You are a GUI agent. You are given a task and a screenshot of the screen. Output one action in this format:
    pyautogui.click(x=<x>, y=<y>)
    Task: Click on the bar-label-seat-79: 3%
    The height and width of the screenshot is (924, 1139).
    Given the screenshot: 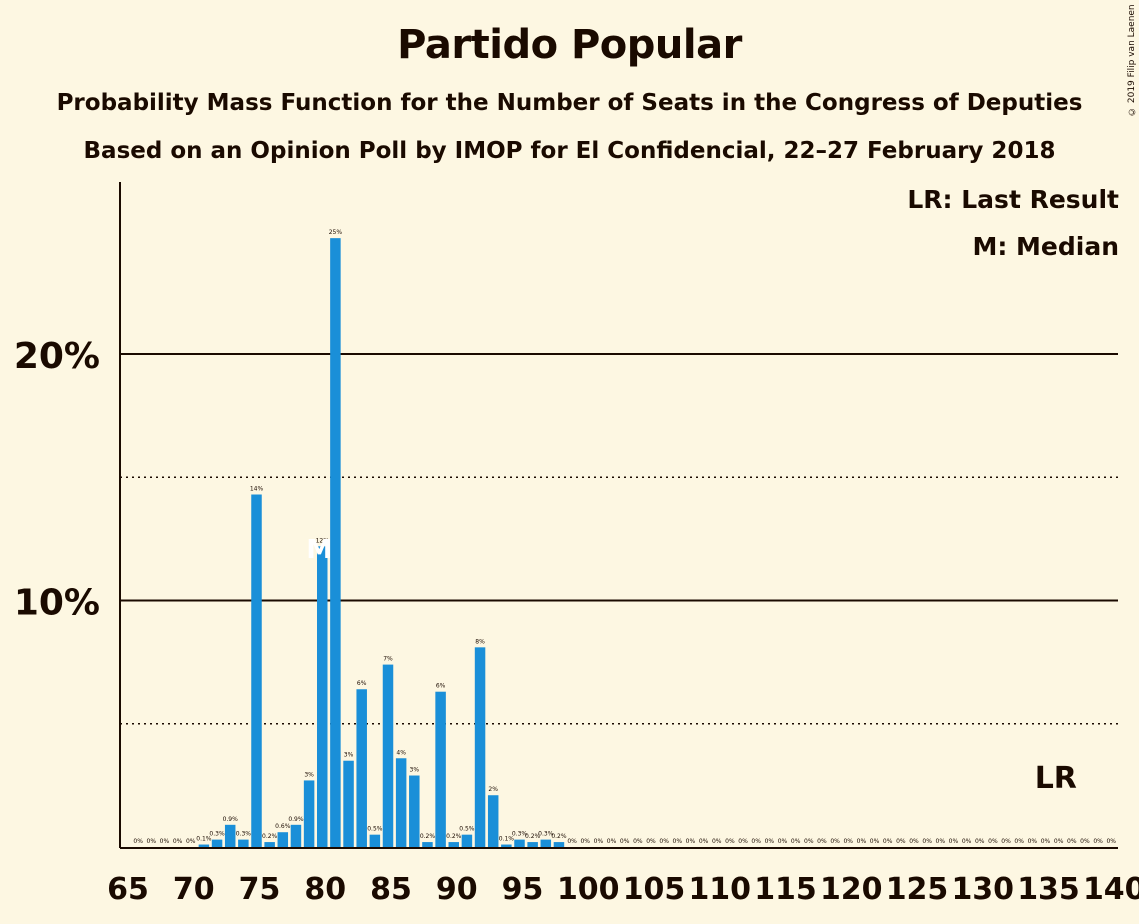 What is the action you would take?
    pyautogui.click(x=309, y=774)
    